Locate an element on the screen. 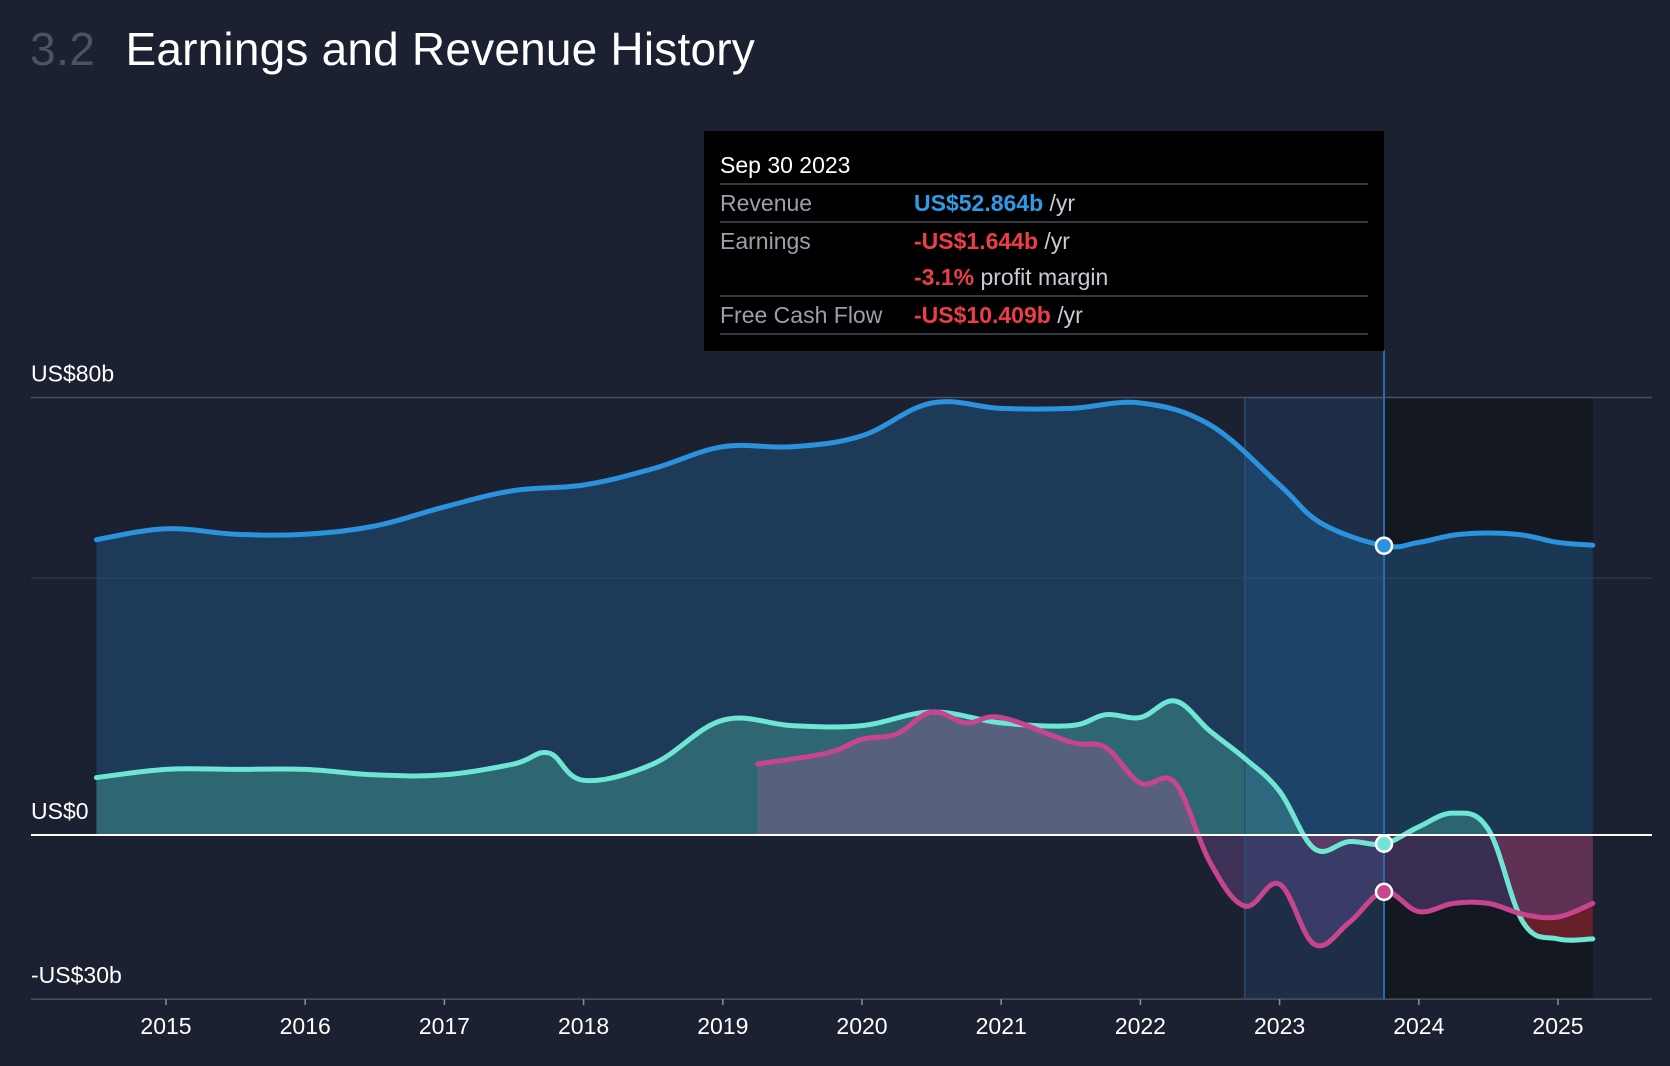 The width and height of the screenshot is (1670, 1066). header: 3.2 Earnings and Revenue History is located at coordinates (392, 49).